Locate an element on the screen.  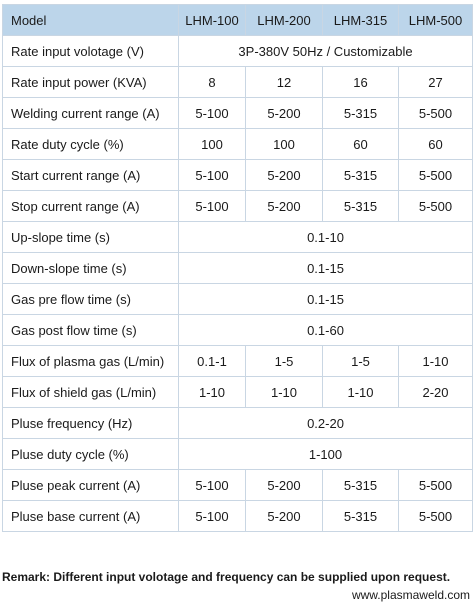
table-row: Pluse frequency (Hz) 0.2-20 is located at coordinates (237, 423).